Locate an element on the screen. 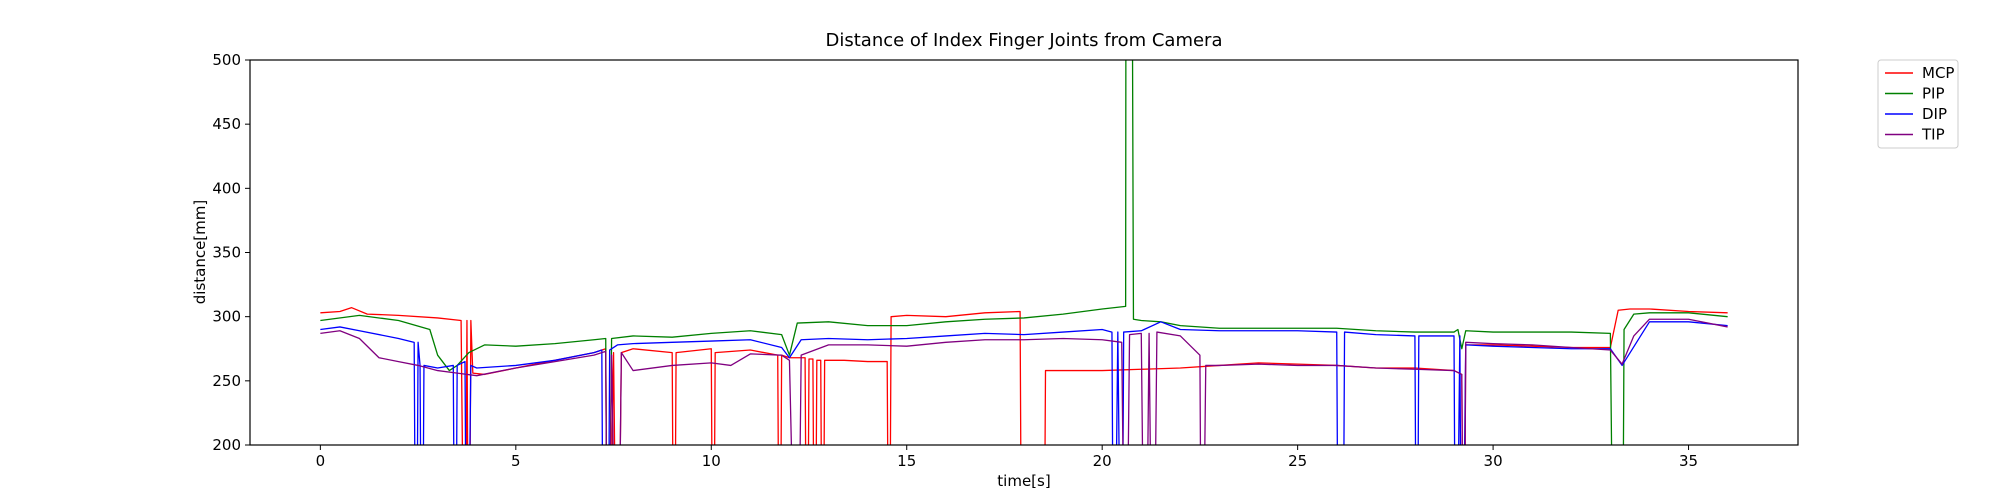  x-tick-label: 35 is located at coordinates (1688, 461).